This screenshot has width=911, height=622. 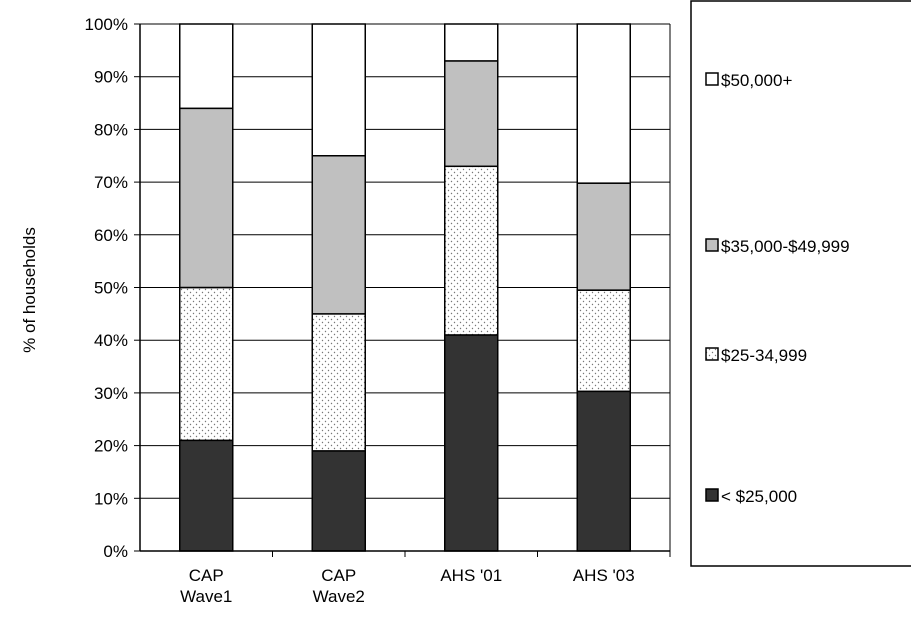 What do you see at coordinates (764, 355) in the screenshot?
I see `legend-label: $25-34,999` at bounding box center [764, 355].